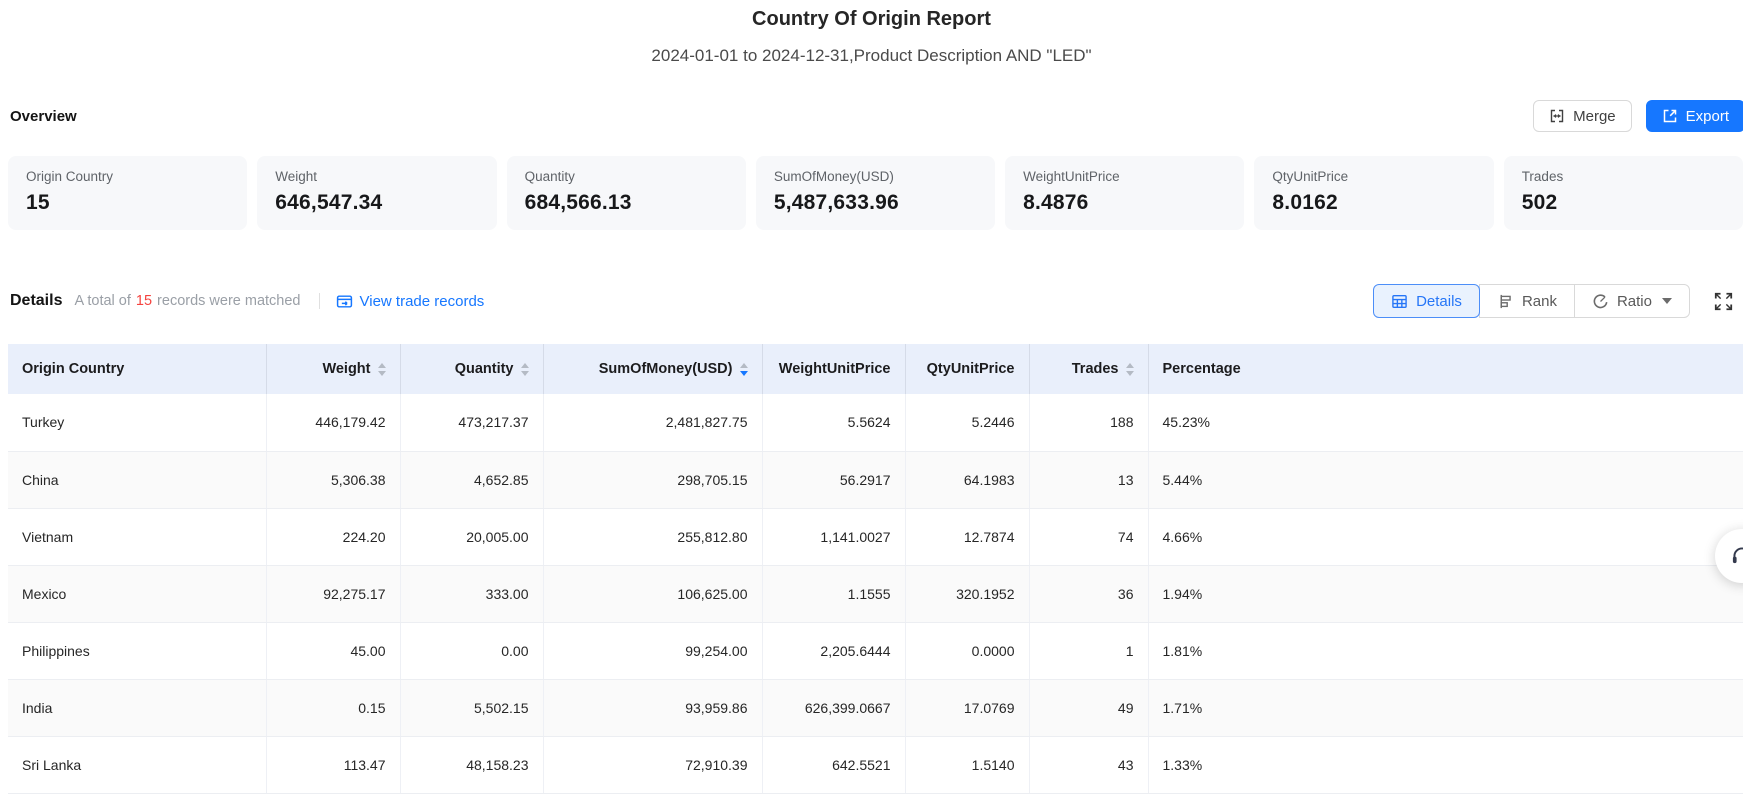 This screenshot has height=794, width=1743. I want to click on tab-rank: Rank, so click(1526, 301).